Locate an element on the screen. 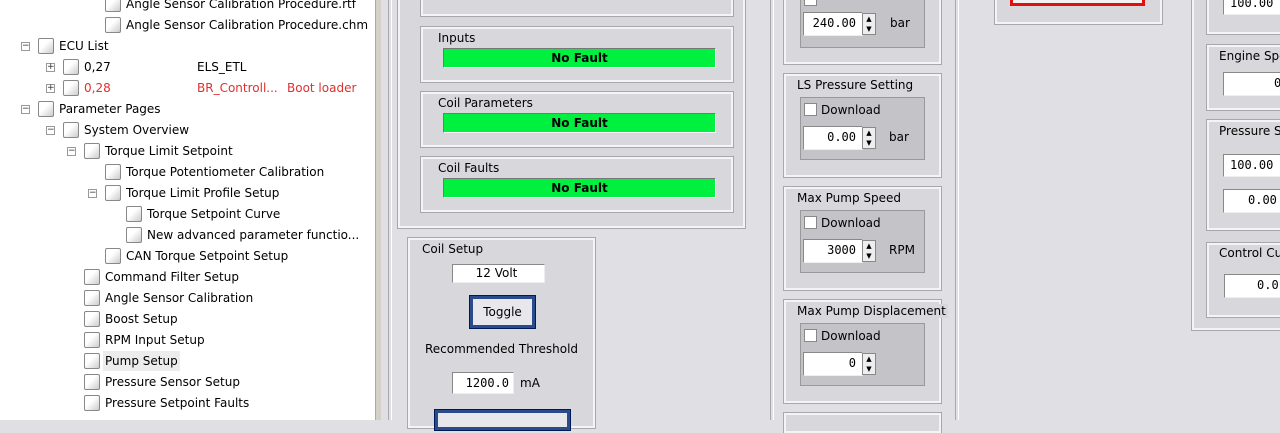 This screenshot has height=433, width=1280. tree-item-label: Angle Sensor Calibration Procedure.rtf is located at coordinates (241, 5).